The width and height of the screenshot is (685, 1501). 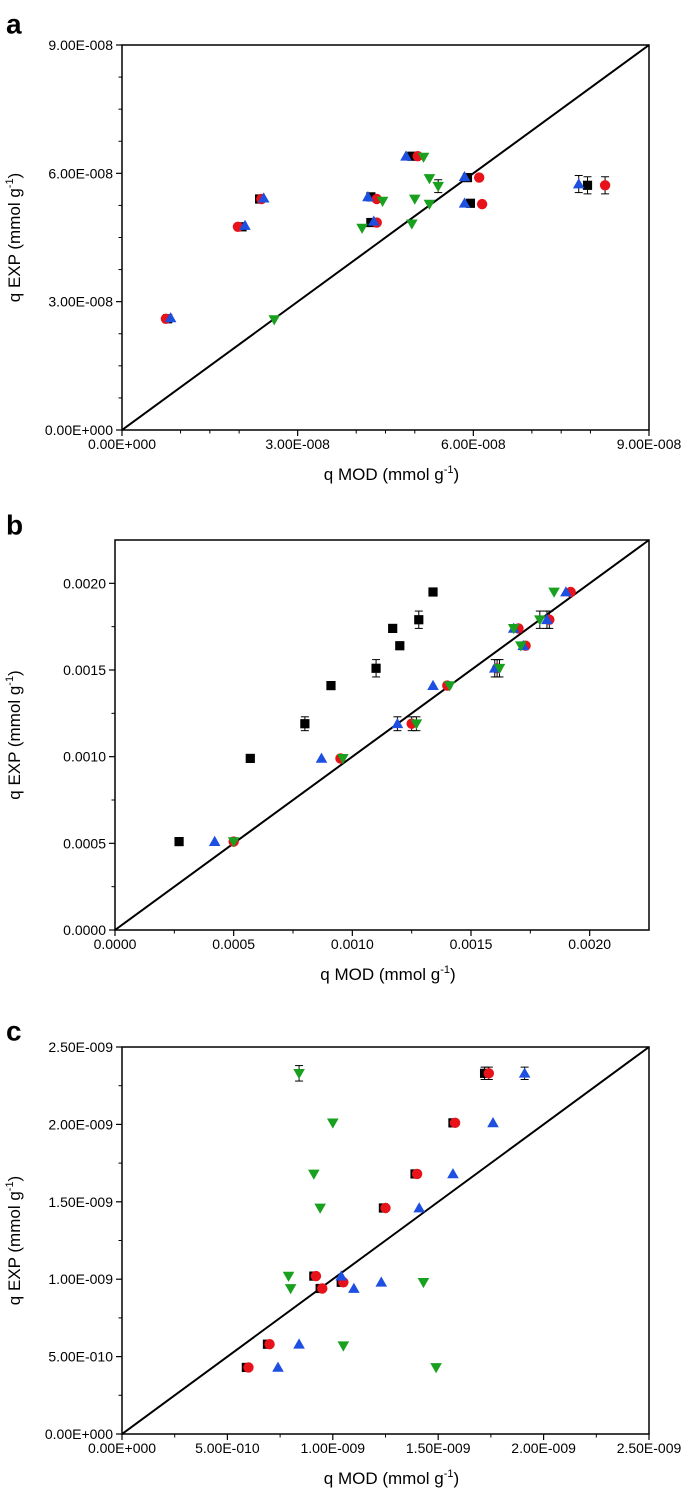 I want to click on panel-label: c, so click(x=14, y=1030).